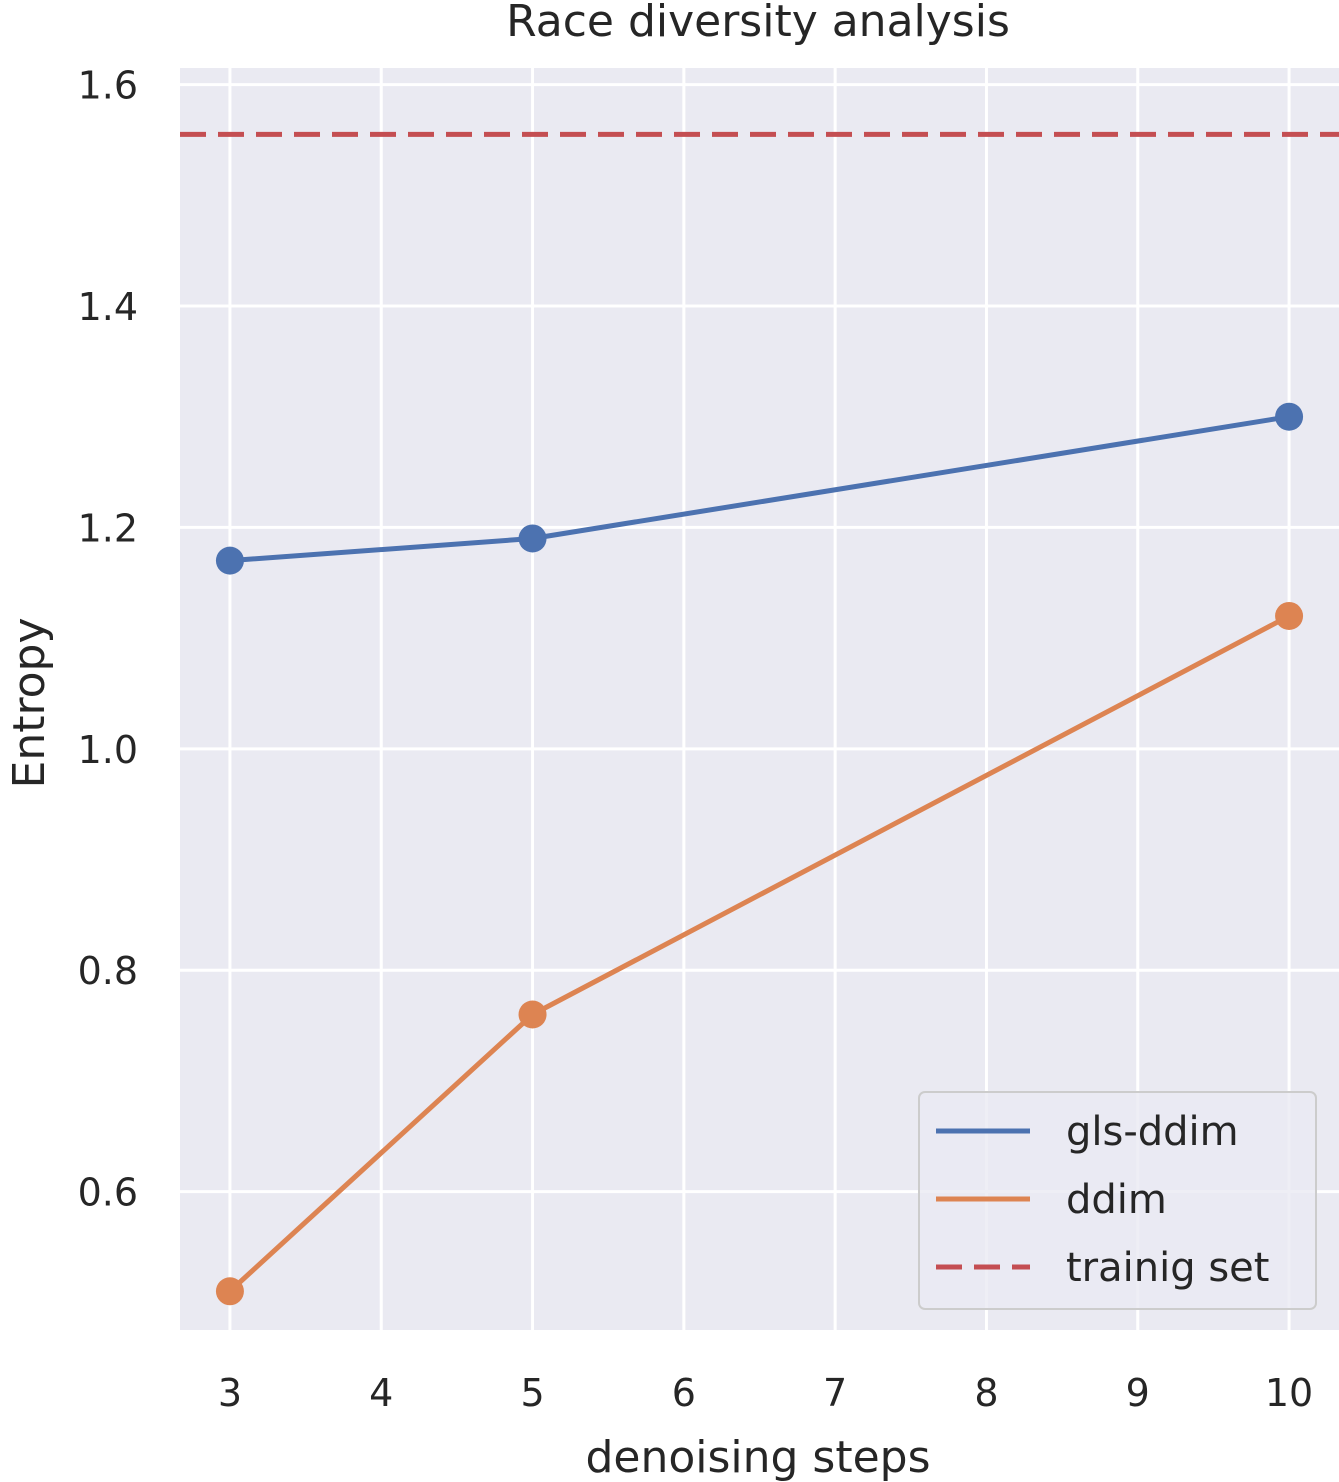  Describe the element at coordinates (532, 1393) in the screenshot. I see `x-tick-label: 5` at that location.